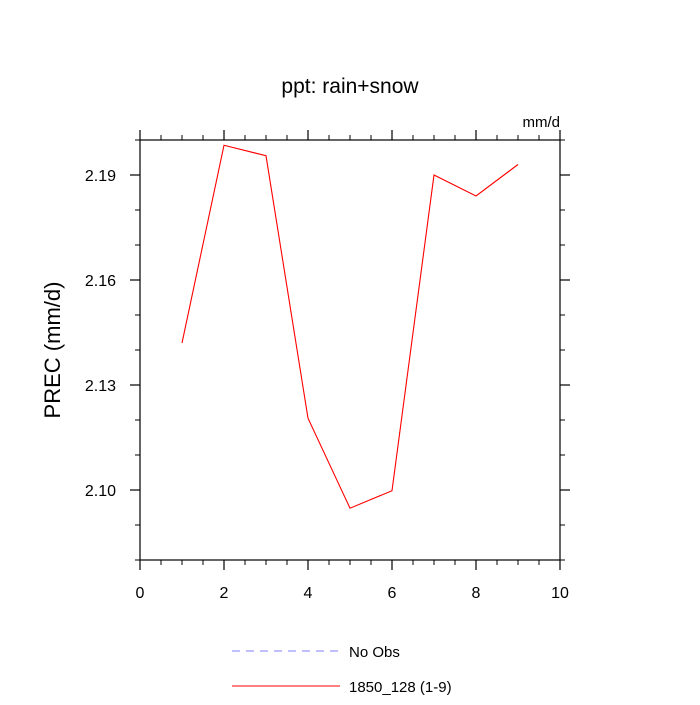 This screenshot has height=705, width=700. I want to click on legend-label: No Obs, so click(374, 652).